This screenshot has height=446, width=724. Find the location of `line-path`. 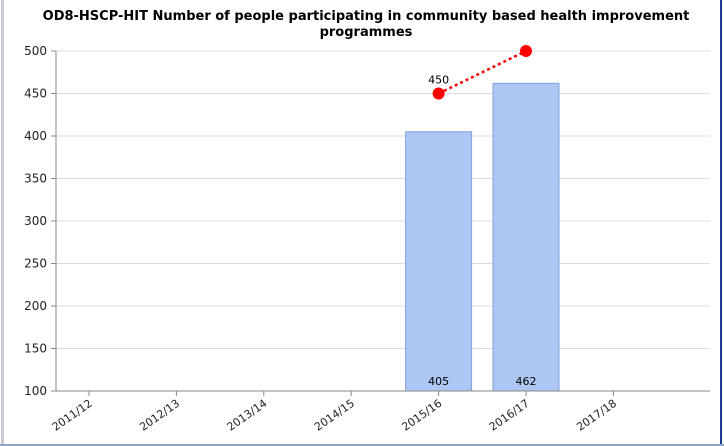

line-path is located at coordinates (482, 72).